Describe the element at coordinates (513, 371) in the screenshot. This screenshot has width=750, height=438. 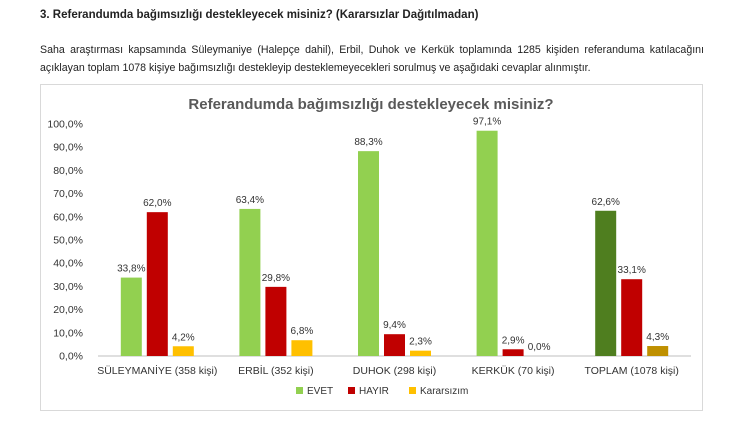
I see `x-category-label: KERKÜK (70 kişi)` at that location.